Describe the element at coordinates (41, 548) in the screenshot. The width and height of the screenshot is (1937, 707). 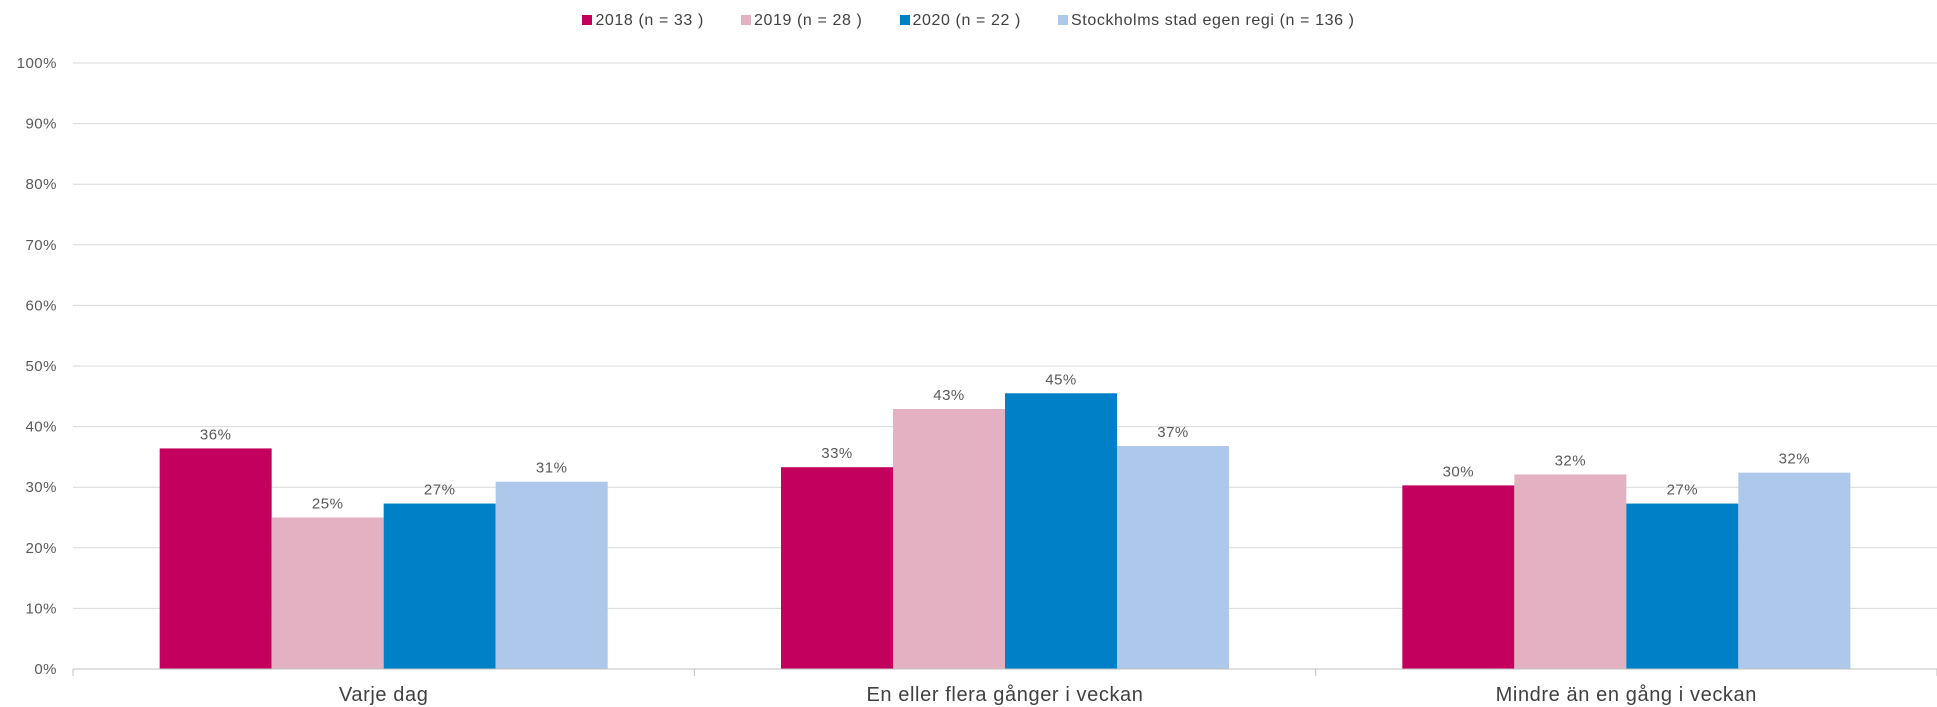
I see `y-tick-label: 20%` at that location.